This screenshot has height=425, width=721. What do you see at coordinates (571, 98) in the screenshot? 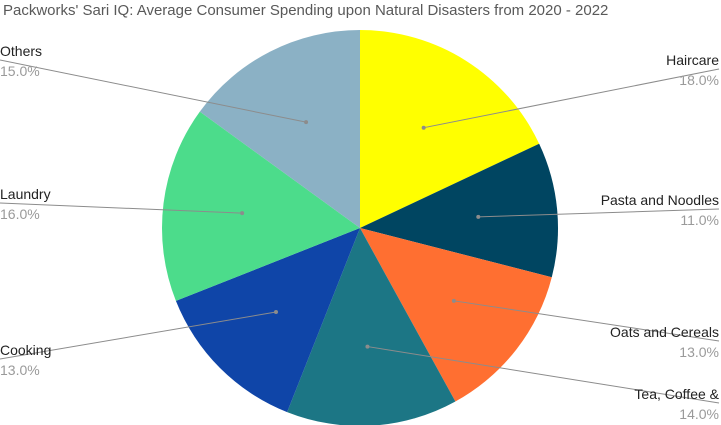
I see `leader-line-haircare` at bounding box center [571, 98].